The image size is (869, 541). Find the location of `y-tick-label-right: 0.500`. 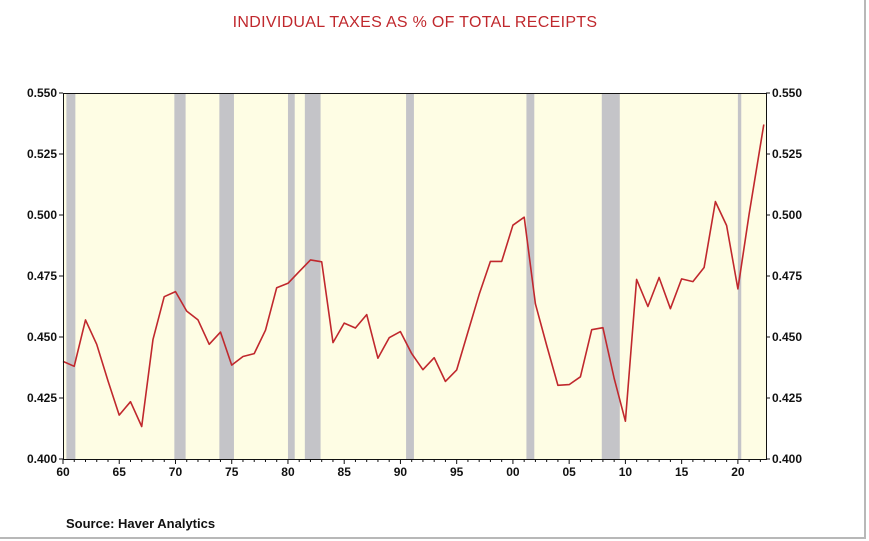

y-tick-label-right: 0.500 is located at coordinates (787, 215).